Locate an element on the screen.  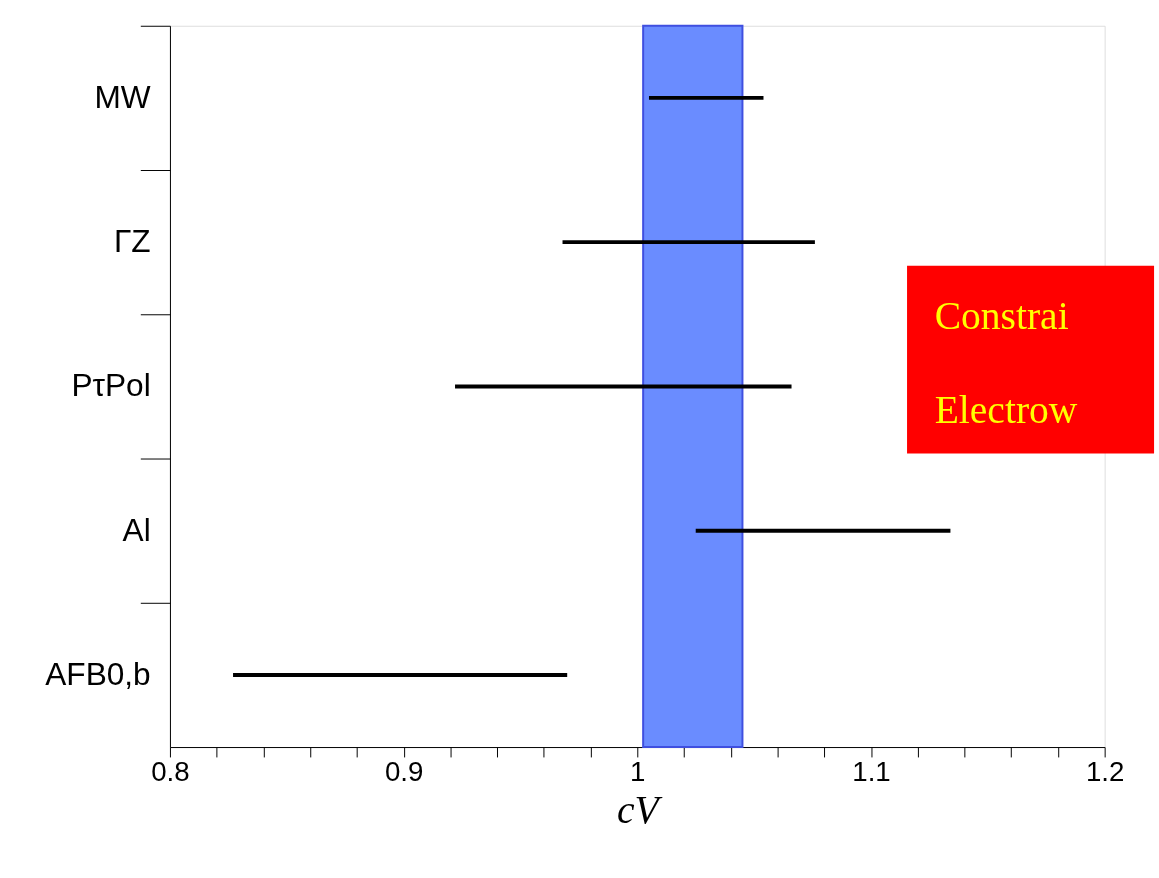
x-tick-label: 1.1 is located at coordinates (871, 772).